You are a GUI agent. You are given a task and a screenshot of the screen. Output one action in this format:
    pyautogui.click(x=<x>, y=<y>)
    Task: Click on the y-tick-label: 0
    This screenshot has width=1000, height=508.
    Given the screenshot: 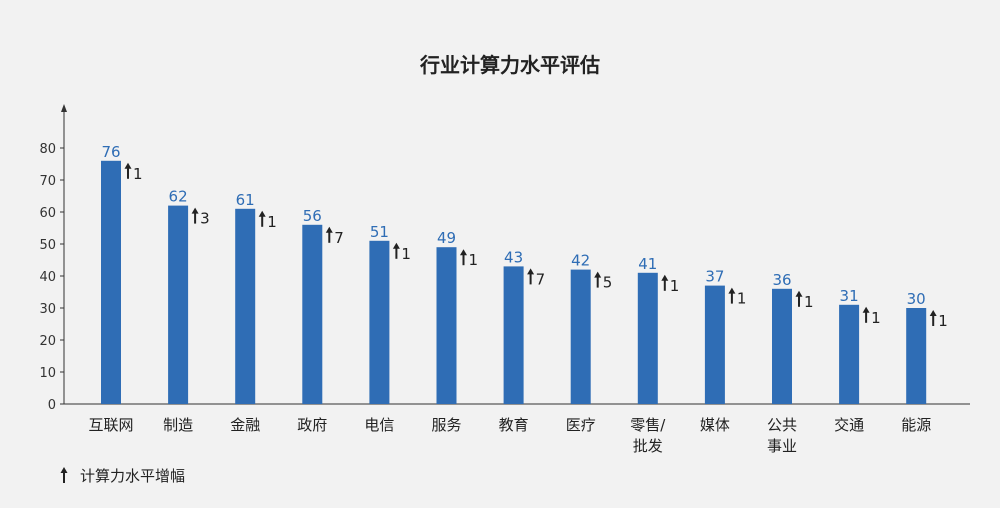 What is the action you would take?
    pyautogui.click(x=52, y=405)
    